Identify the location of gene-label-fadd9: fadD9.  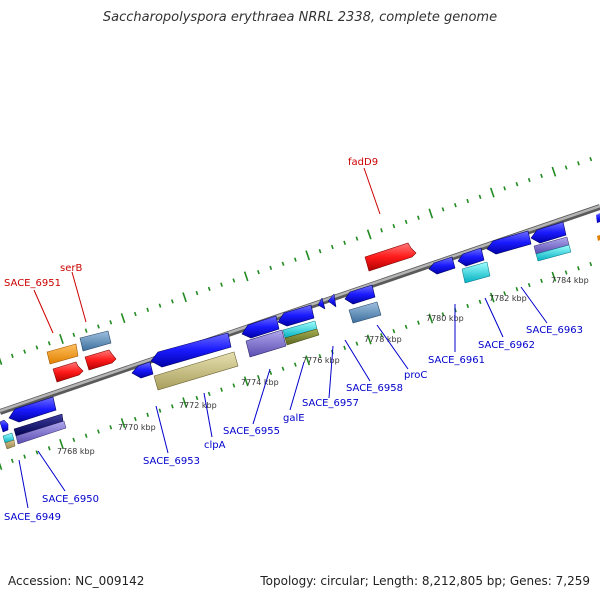
(363, 162).